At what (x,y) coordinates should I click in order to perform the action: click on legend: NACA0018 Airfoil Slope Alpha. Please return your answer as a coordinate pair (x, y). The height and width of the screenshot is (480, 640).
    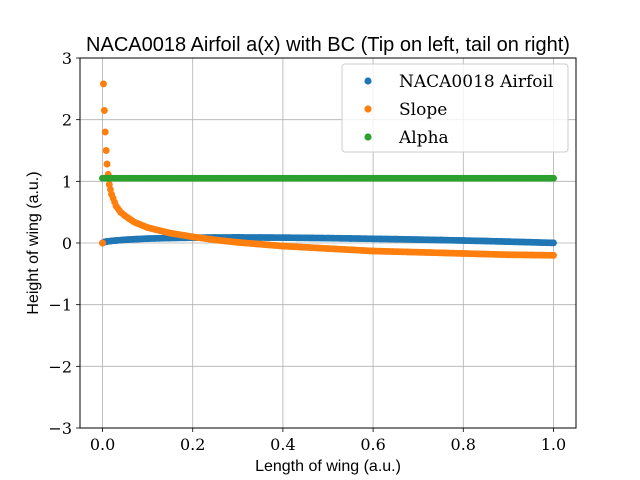
    Looking at the image, I should click on (455, 108).